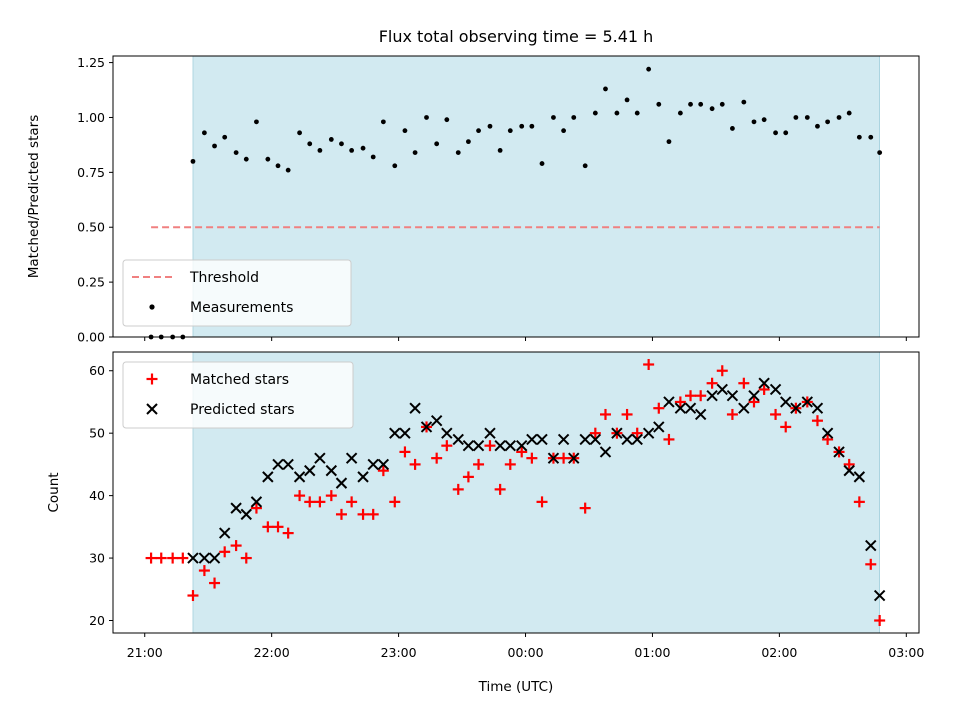 This screenshot has height=720, width=960. What do you see at coordinates (272, 652) in the screenshot?
I see `x-tick-label: 22:00` at bounding box center [272, 652].